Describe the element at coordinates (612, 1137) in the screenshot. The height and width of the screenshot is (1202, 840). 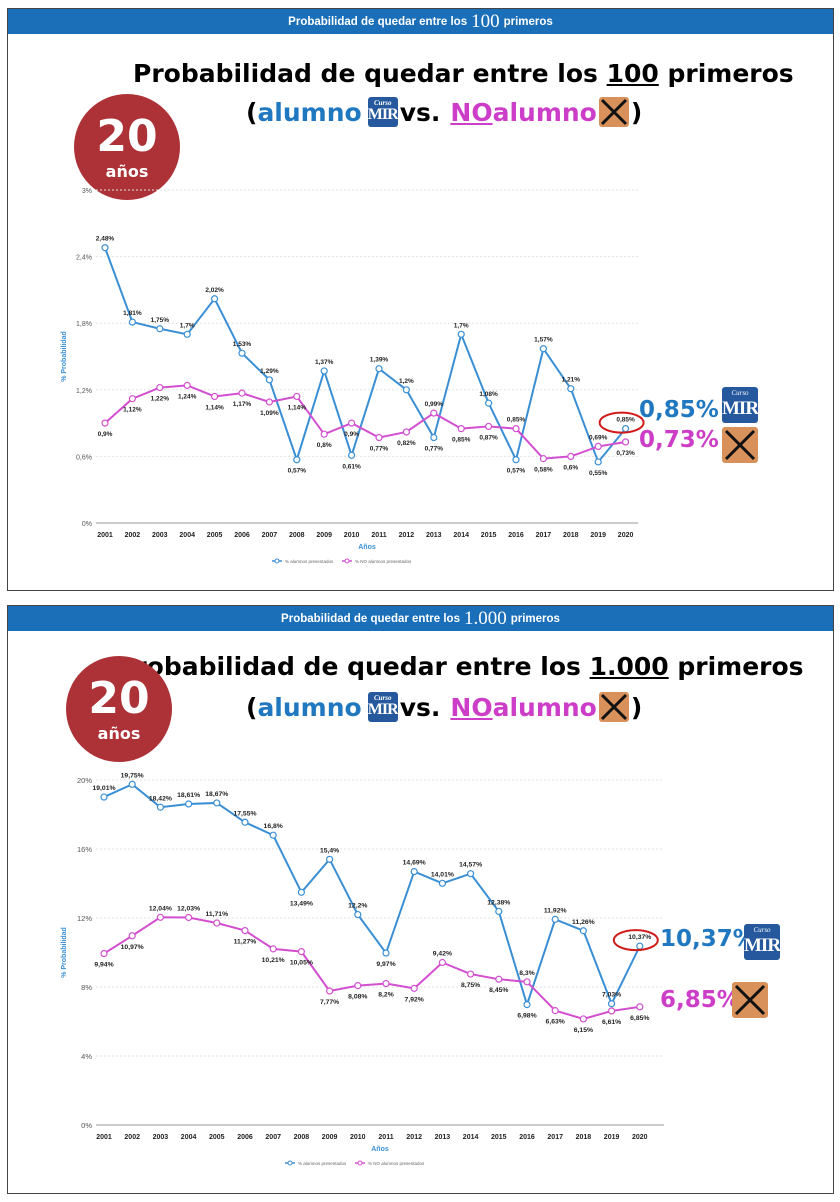
I see `x-tick-label: 2019` at that location.